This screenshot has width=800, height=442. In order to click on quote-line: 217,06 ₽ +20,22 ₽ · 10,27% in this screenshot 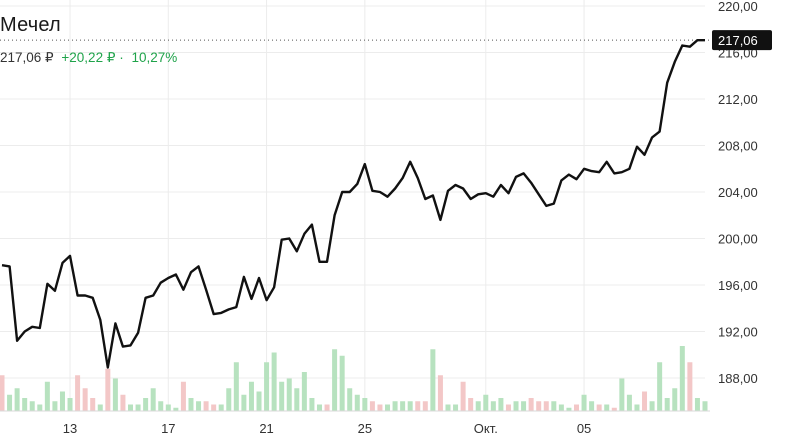, I will do `click(88, 58)`.